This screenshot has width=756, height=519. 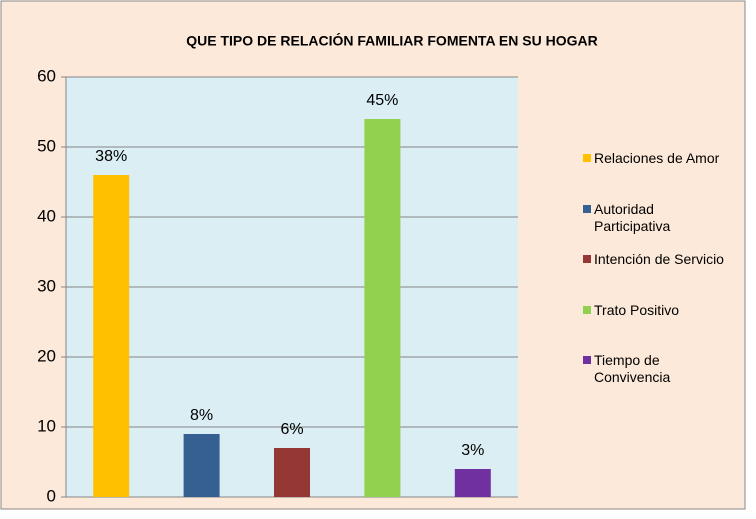 What do you see at coordinates (201, 415) in the screenshot?
I see `data-label: 8%` at bounding box center [201, 415].